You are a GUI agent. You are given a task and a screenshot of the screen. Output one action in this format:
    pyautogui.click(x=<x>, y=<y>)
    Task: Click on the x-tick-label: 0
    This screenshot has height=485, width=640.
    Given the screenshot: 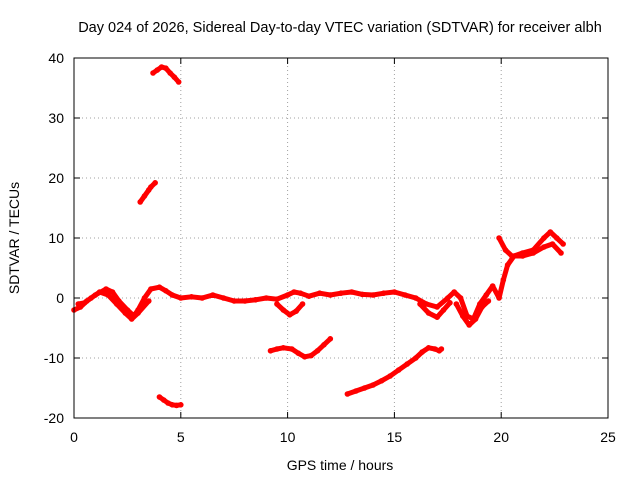 What is the action you would take?
    pyautogui.click(x=74, y=437)
    